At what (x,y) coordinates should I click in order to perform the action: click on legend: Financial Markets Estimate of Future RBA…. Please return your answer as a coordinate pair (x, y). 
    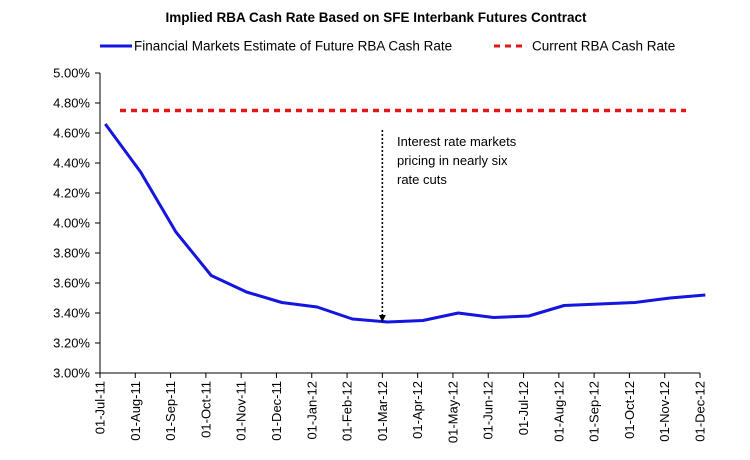
    Looking at the image, I should click on (387, 46).